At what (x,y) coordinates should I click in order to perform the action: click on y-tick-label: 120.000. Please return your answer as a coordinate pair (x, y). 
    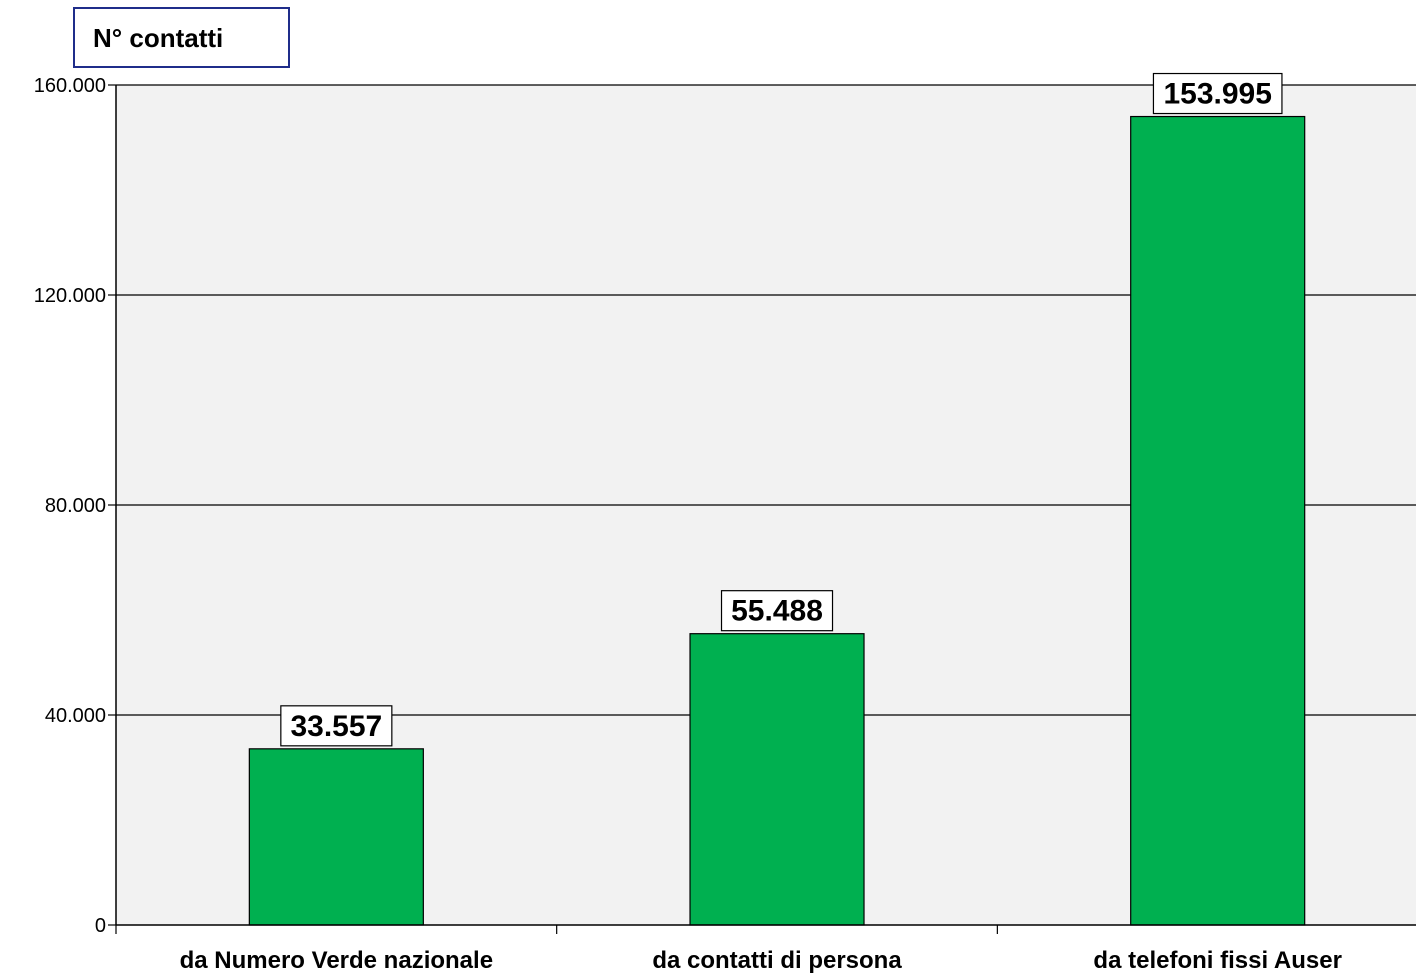
    Looking at the image, I should click on (70, 296).